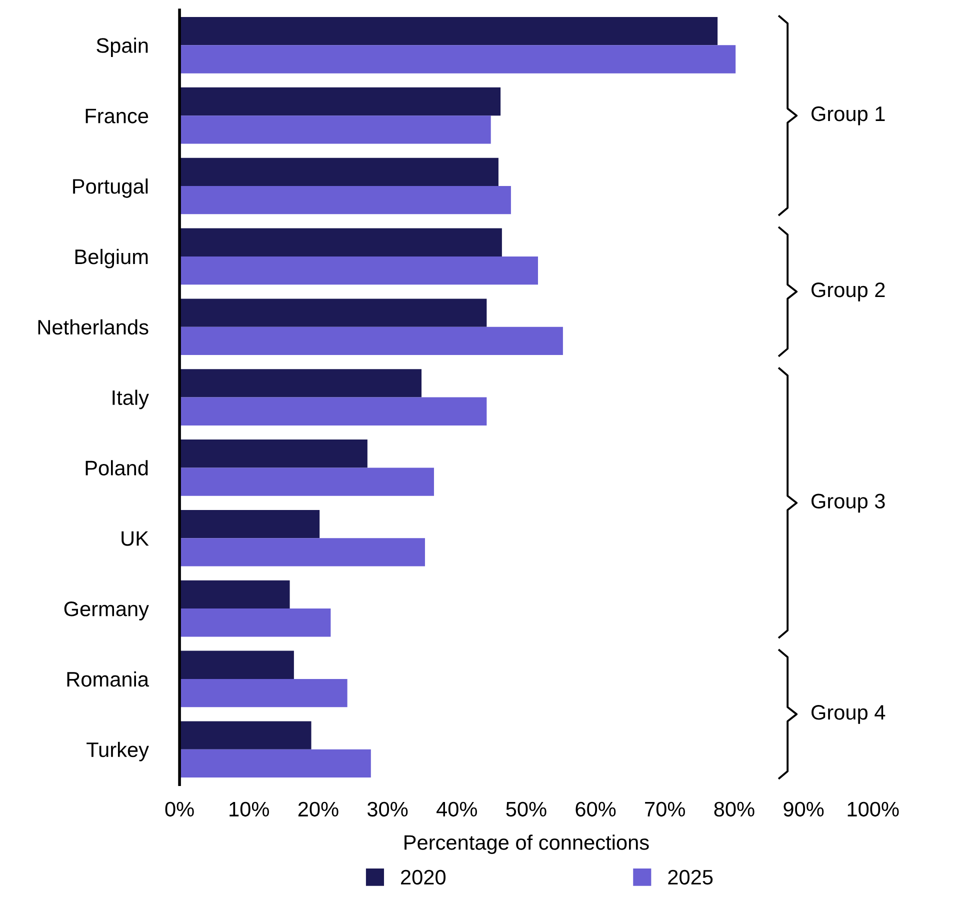 The width and height of the screenshot is (955, 906). Describe the element at coordinates (848, 116) in the screenshot. I see `annotation: Group 1` at that location.